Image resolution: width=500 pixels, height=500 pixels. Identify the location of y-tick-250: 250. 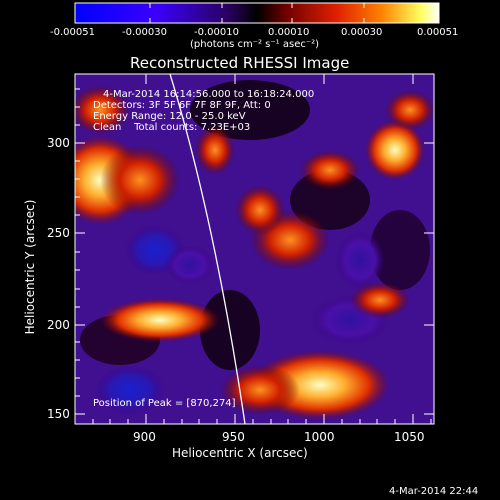
(58, 233).